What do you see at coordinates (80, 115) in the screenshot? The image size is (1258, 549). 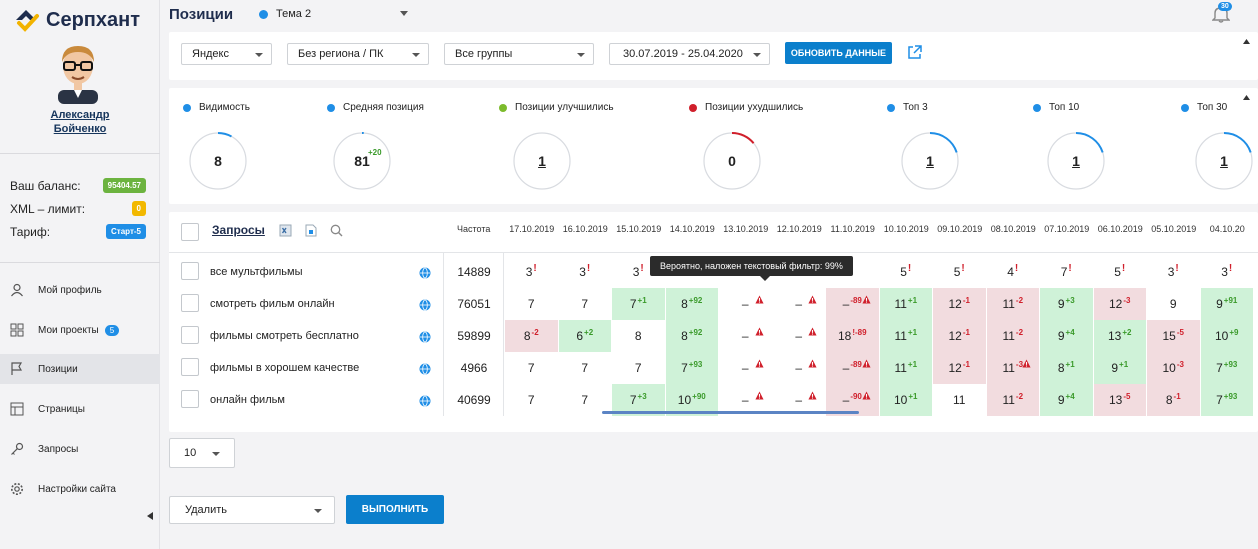 I see `user-first-name: Александр` at bounding box center [80, 115].